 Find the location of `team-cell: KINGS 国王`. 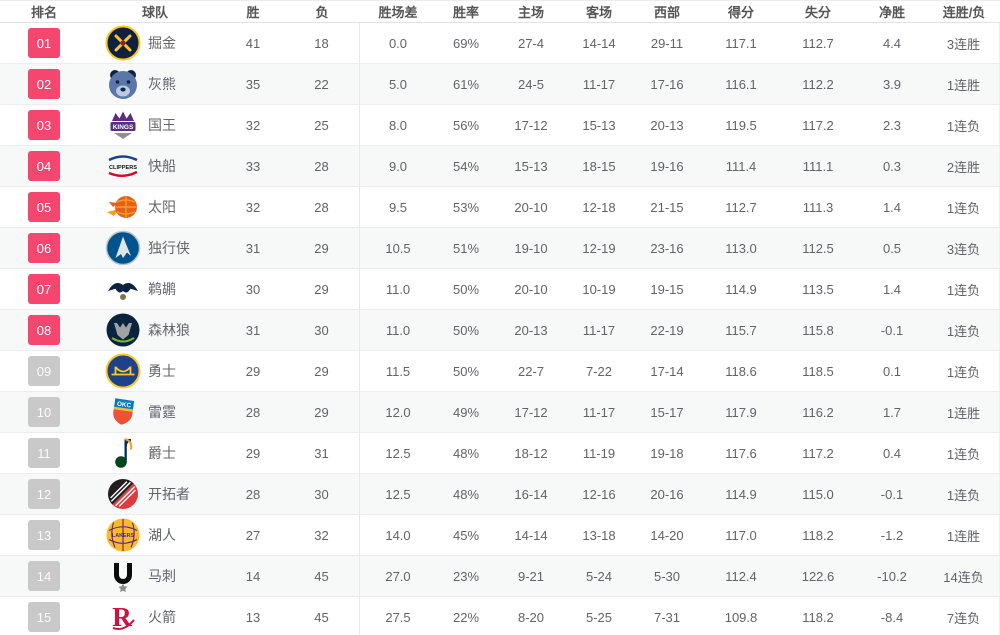

team-cell: KINGS 国王 is located at coordinates (155, 125).